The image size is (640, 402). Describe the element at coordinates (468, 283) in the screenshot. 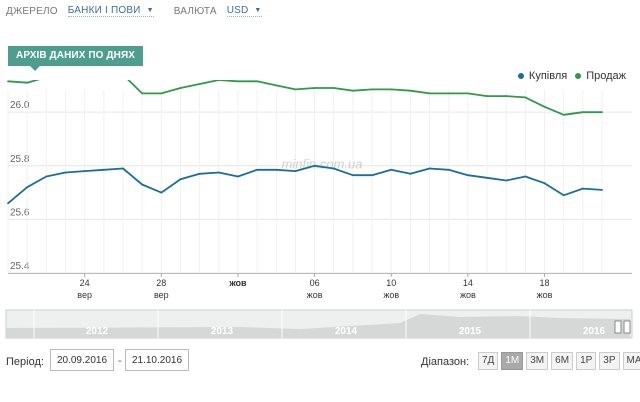

I see `x-tick-day: 14` at that location.